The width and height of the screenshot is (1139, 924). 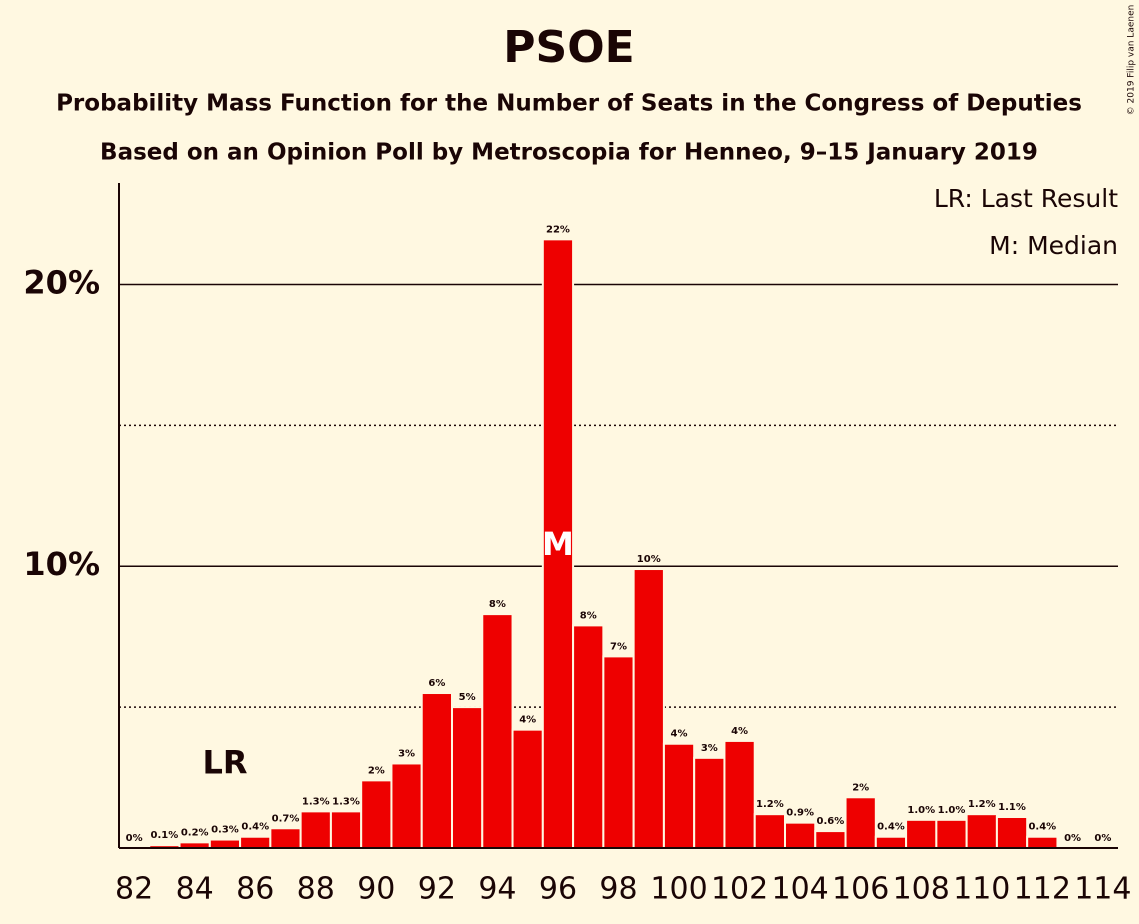 I want to click on value-label: 0.9%, so click(x=800, y=813).